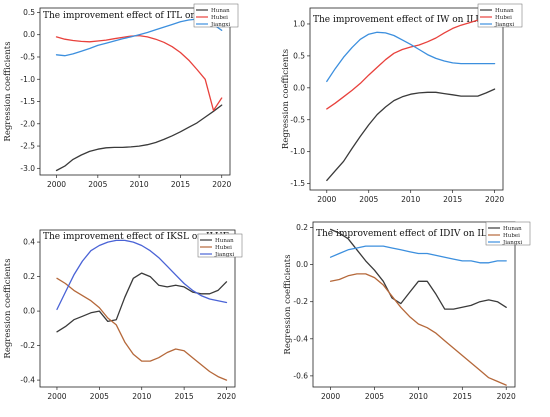  Describe the element at coordinates (300, 375) in the screenshot. I see `y-tick-label: -0.6` at that location.